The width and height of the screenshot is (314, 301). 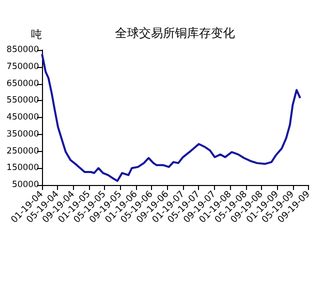 I want to click on y-tick-label: 850000, so click(x=22, y=50).